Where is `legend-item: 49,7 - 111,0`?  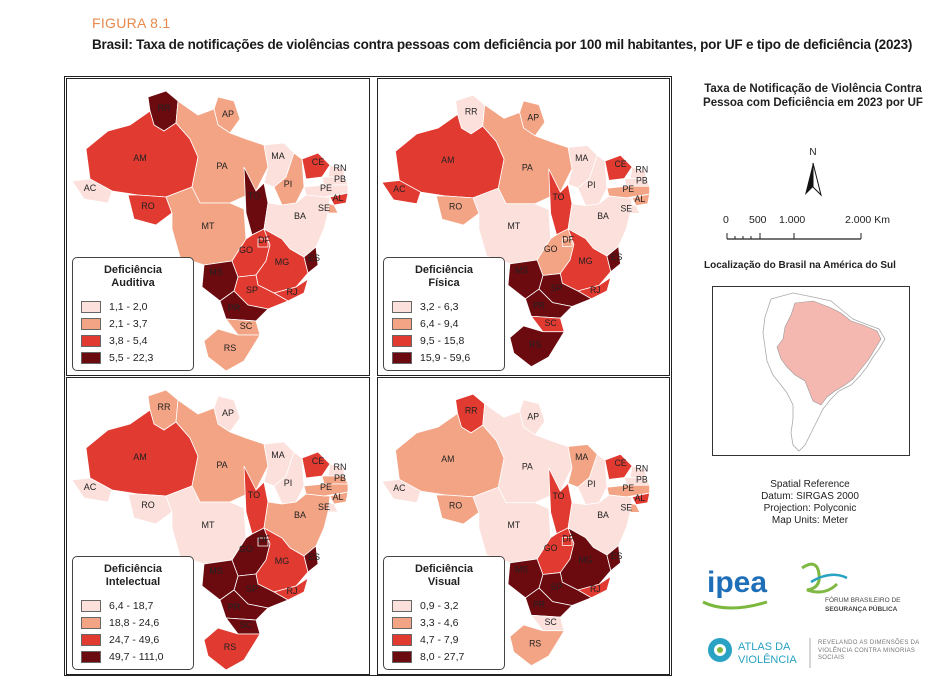 legend-item: 49,7 - 111,0 is located at coordinates (133, 656).